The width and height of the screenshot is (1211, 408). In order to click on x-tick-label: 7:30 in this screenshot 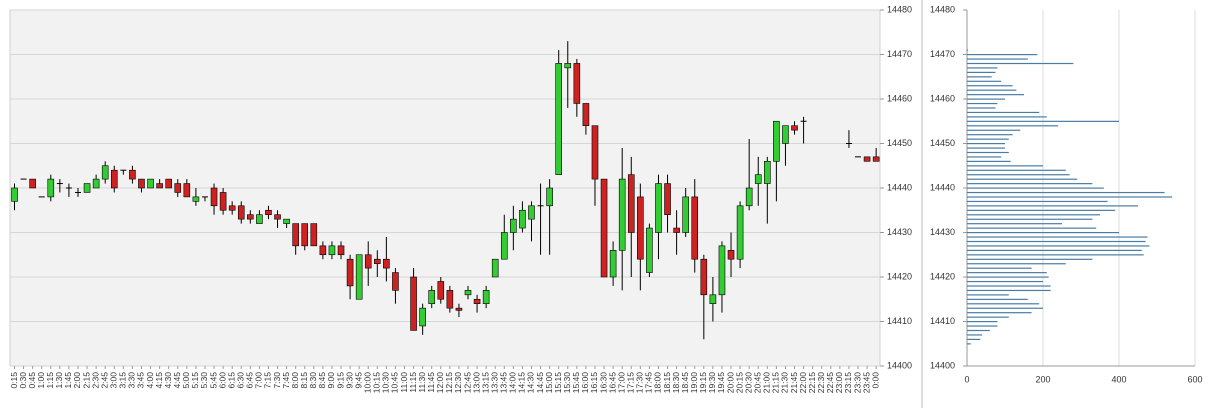, I will do `click(277, 380)`.